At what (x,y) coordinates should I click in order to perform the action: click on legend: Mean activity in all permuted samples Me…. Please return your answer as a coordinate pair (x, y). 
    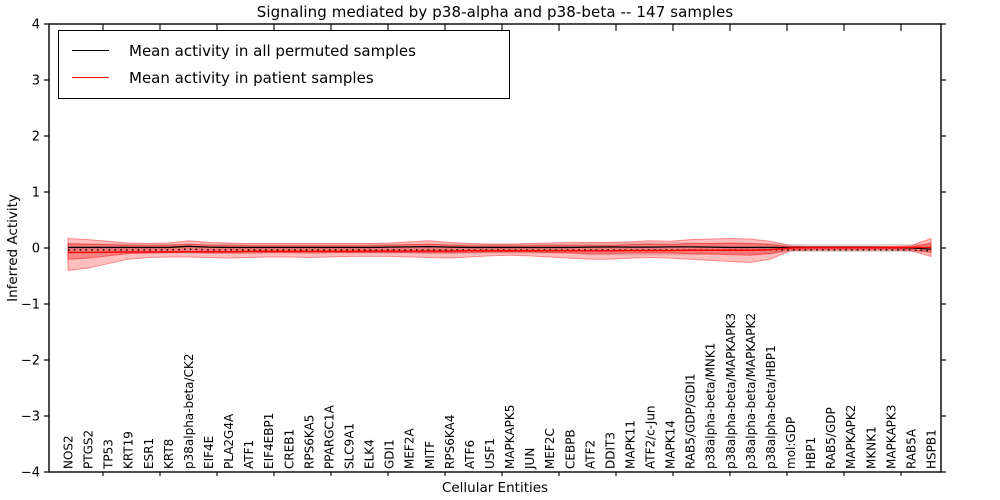
    Looking at the image, I should click on (284, 64).